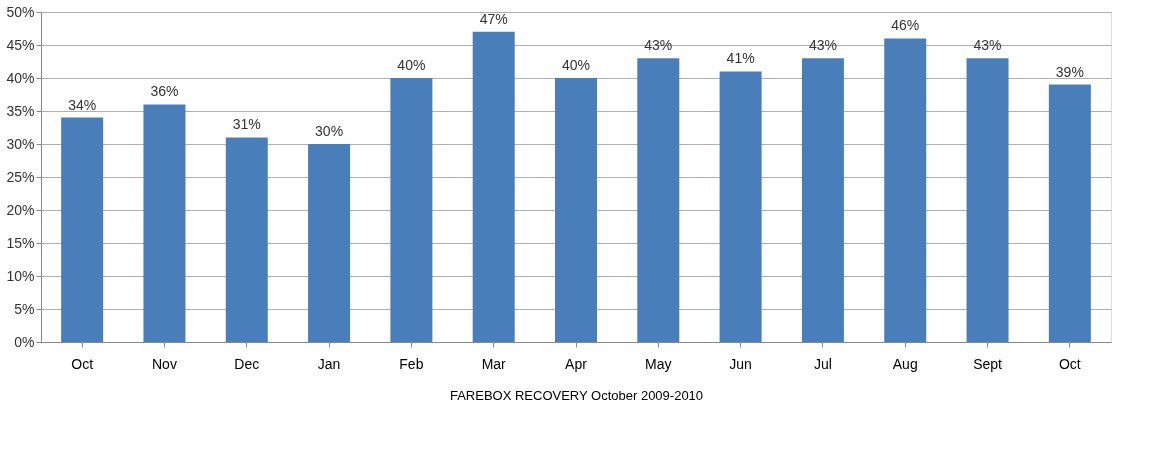 This screenshot has height=457, width=1156. I want to click on y-tick-label: 30%, so click(20, 143).